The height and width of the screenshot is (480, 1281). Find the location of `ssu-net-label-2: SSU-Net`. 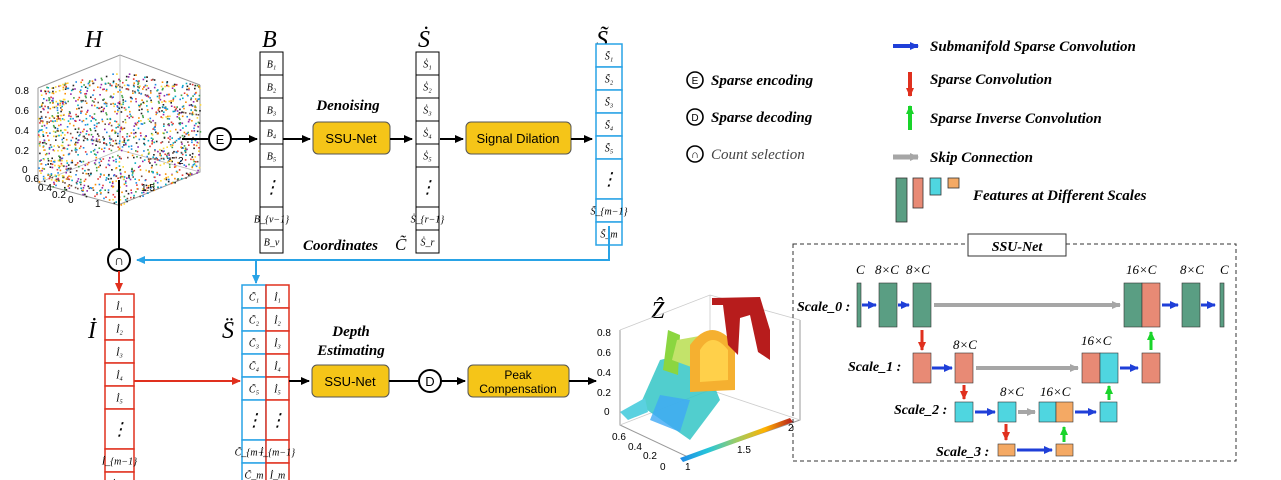

ssu-net-label-2: SSU-Net is located at coordinates (350, 381).